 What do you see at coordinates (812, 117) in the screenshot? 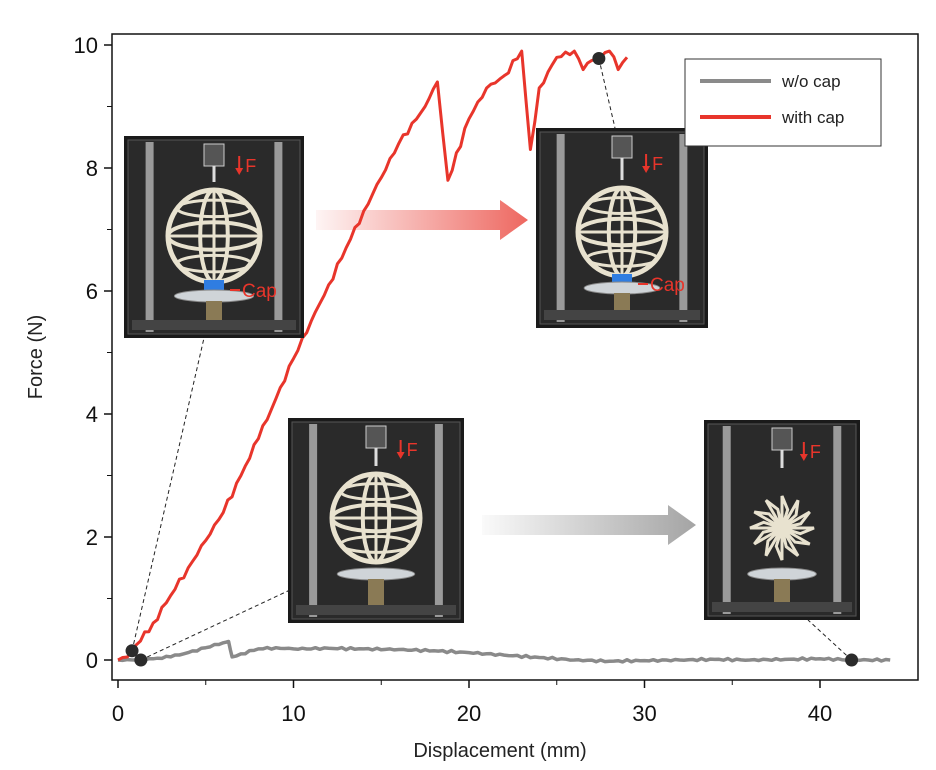
I see `legend-label-with-cap: with cap` at bounding box center [812, 117].